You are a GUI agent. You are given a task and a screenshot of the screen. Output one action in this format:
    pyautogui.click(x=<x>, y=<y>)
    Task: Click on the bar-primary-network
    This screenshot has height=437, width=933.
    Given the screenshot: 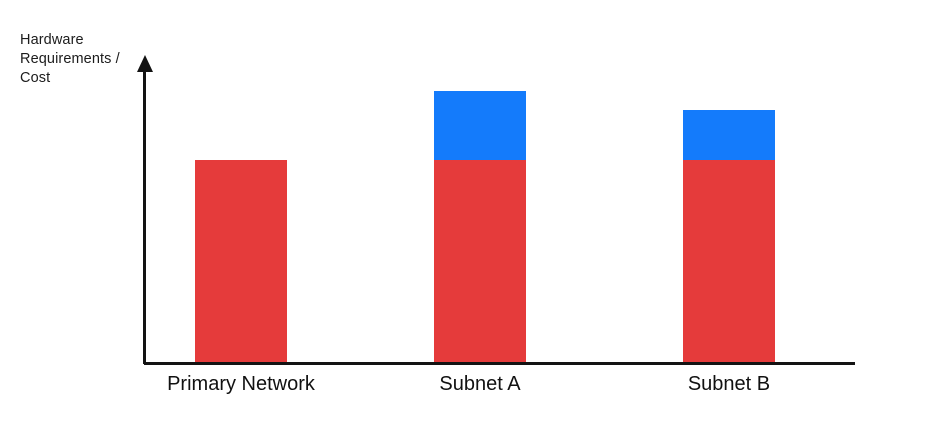 What is the action you would take?
    pyautogui.click(x=241, y=261)
    